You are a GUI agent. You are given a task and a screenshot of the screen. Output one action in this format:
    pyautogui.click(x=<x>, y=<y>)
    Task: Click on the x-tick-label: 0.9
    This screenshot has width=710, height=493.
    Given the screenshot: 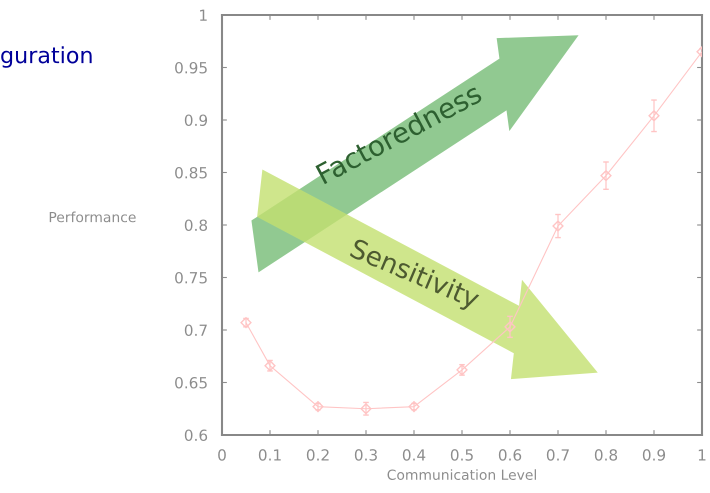 What is the action you would take?
    pyautogui.click(x=654, y=455)
    